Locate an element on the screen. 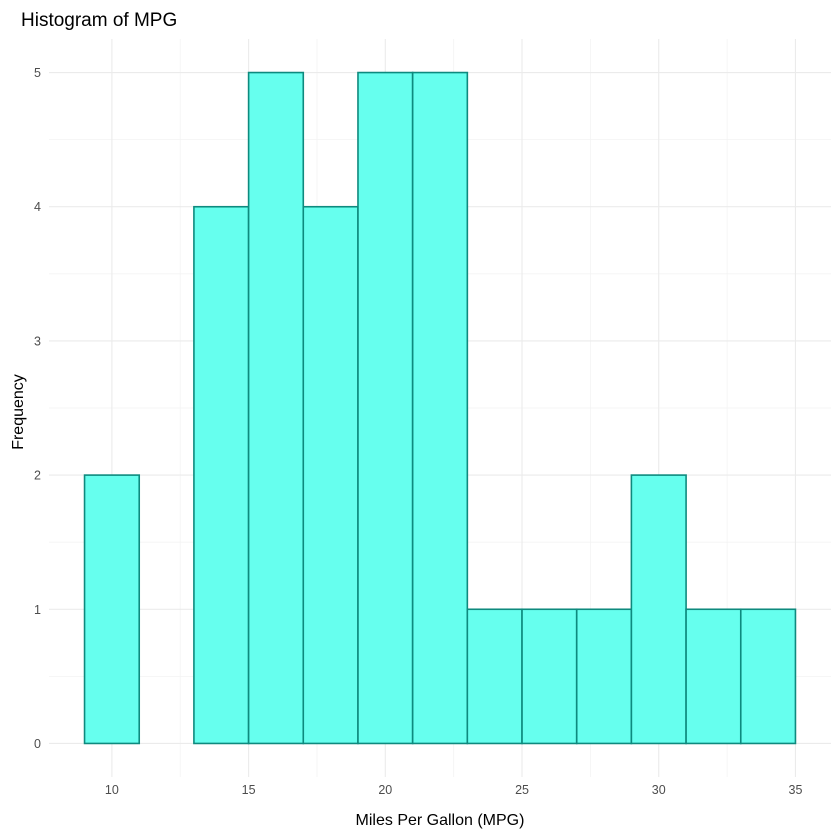 The height and width of the screenshot is (840, 840). y-tick-label: 0 is located at coordinates (37, 744).